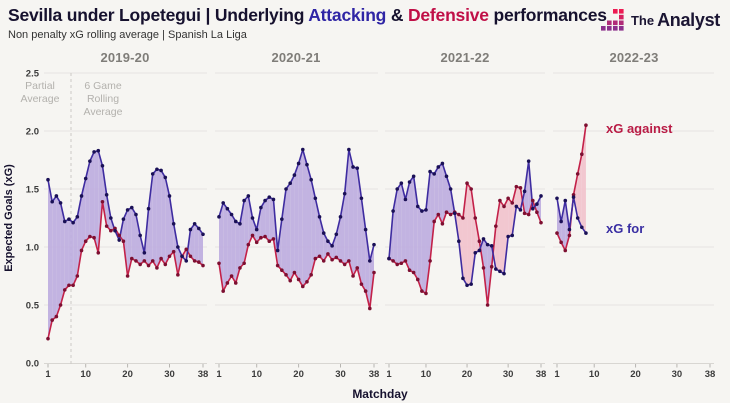 Image resolution: width=730 pixels, height=411 pixels. Describe the element at coordinates (448, 15) in the screenshot. I see `title-defensive: Defensive` at that location.